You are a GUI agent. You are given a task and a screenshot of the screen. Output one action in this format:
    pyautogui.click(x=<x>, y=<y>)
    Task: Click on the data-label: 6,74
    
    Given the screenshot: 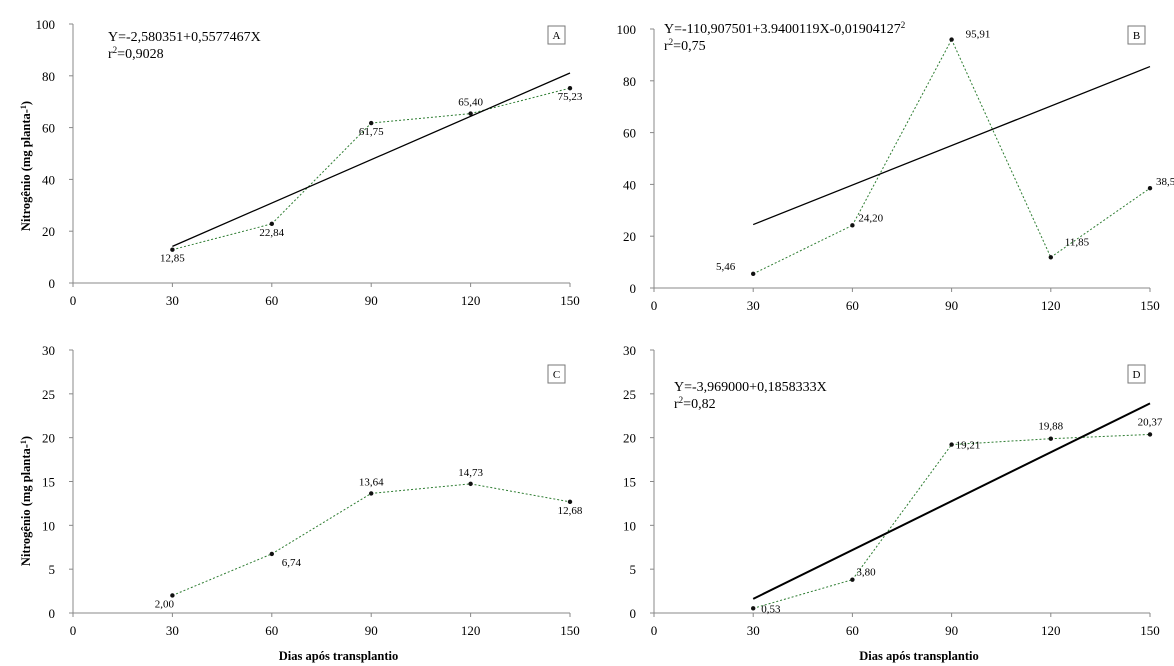 What is the action you would take?
    pyautogui.click(x=292, y=563)
    